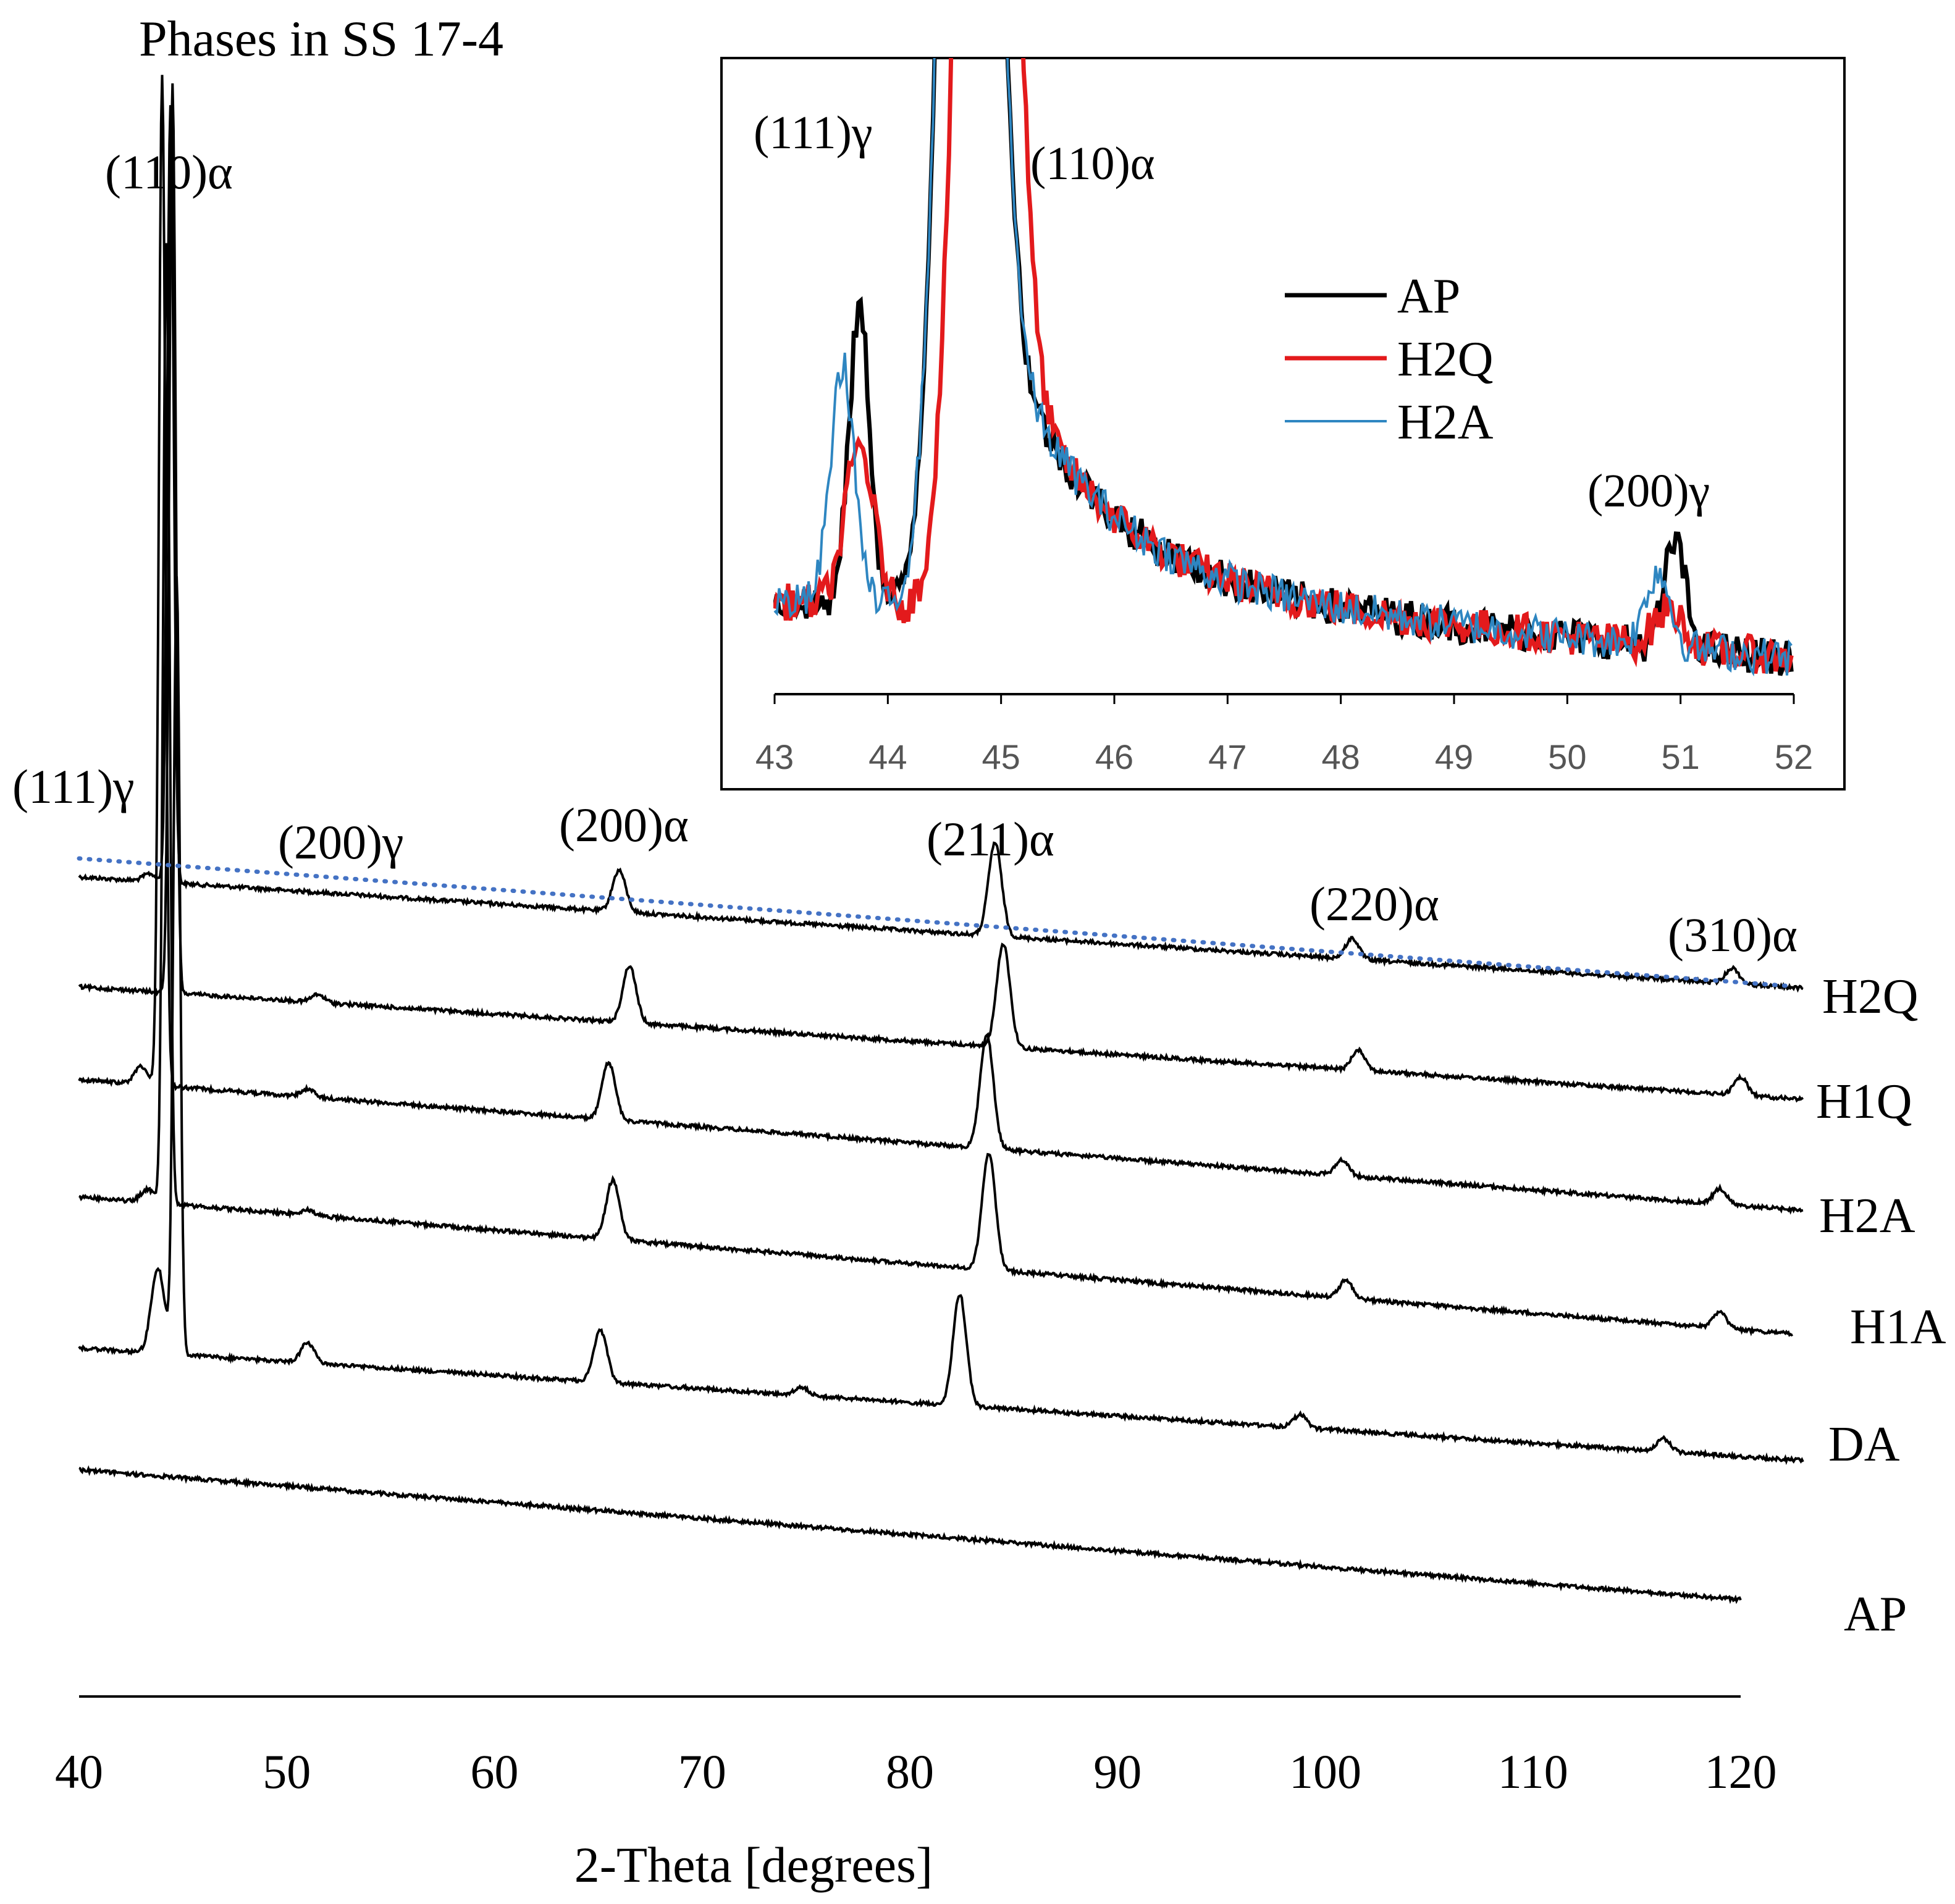 This screenshot has height=1904, width=1955. I want to click on main-x-tick-labels: 40 50 60 70 80 90 100 110 120, so click(916, 1771).